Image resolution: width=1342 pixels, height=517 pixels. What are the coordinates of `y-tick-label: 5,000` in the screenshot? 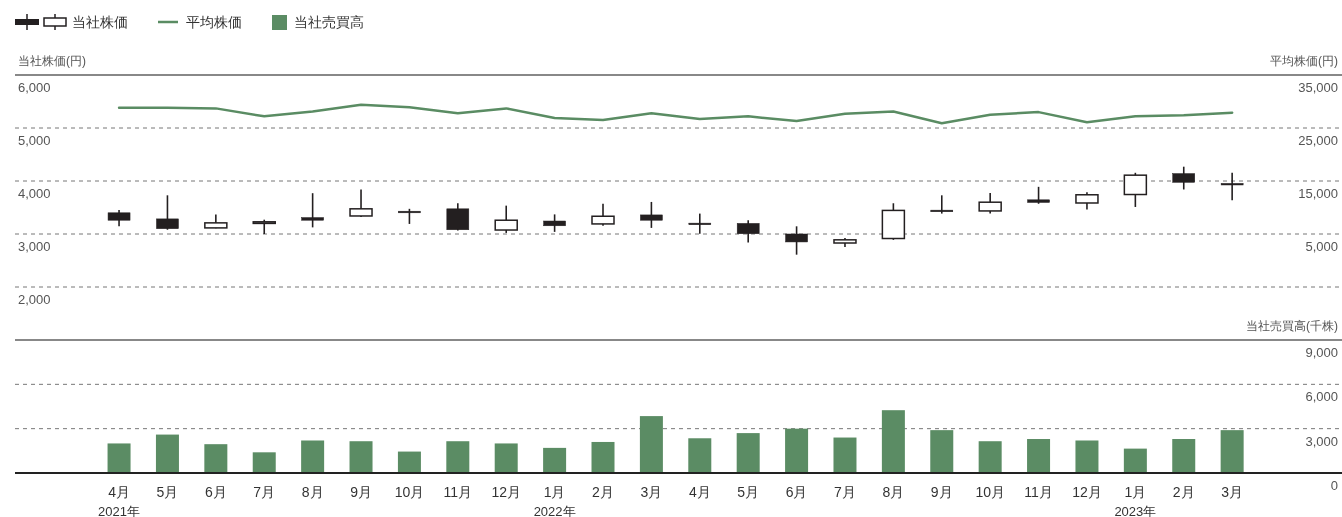 It's located at (34, 140).